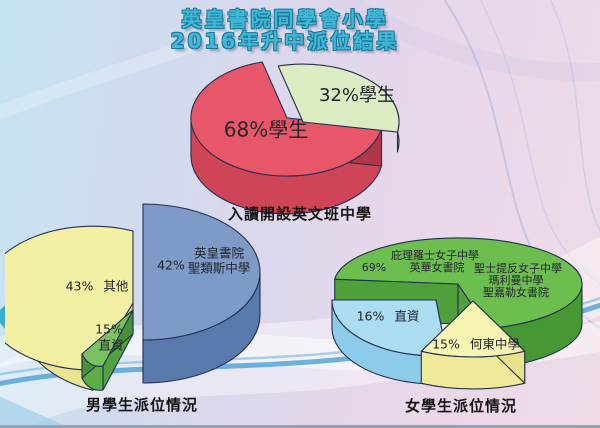 The width and height of the screenshot is (600, 428). Describe the element at coordinates (285, 19) in the screenshot. I see `poster-title-line-1: 英皇書院同學會小學` at that location.